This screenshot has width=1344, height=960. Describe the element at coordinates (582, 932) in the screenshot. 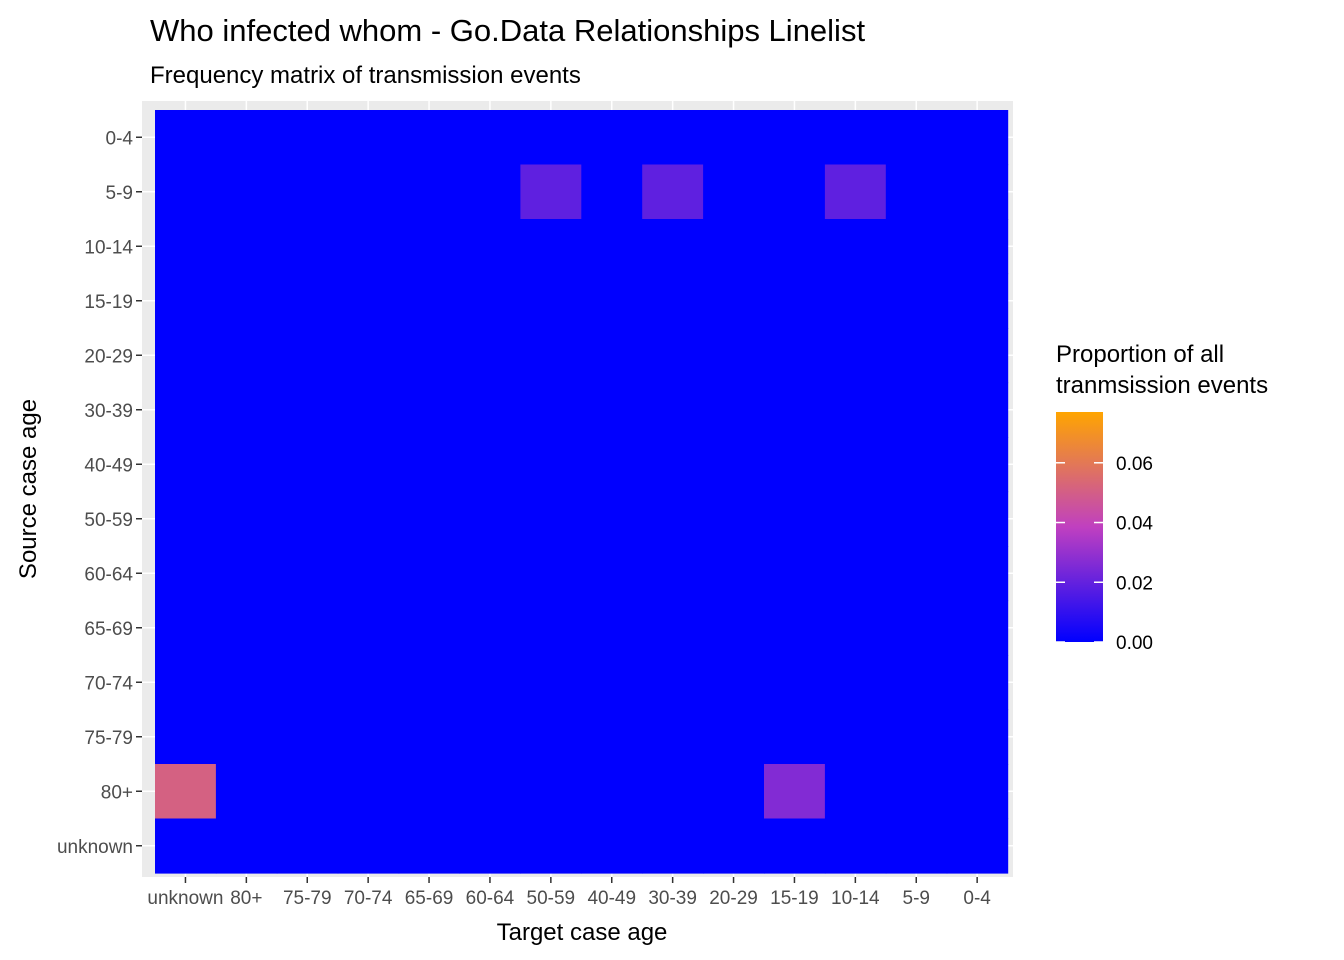

I see `x-axis-title: Target case age` at that location.